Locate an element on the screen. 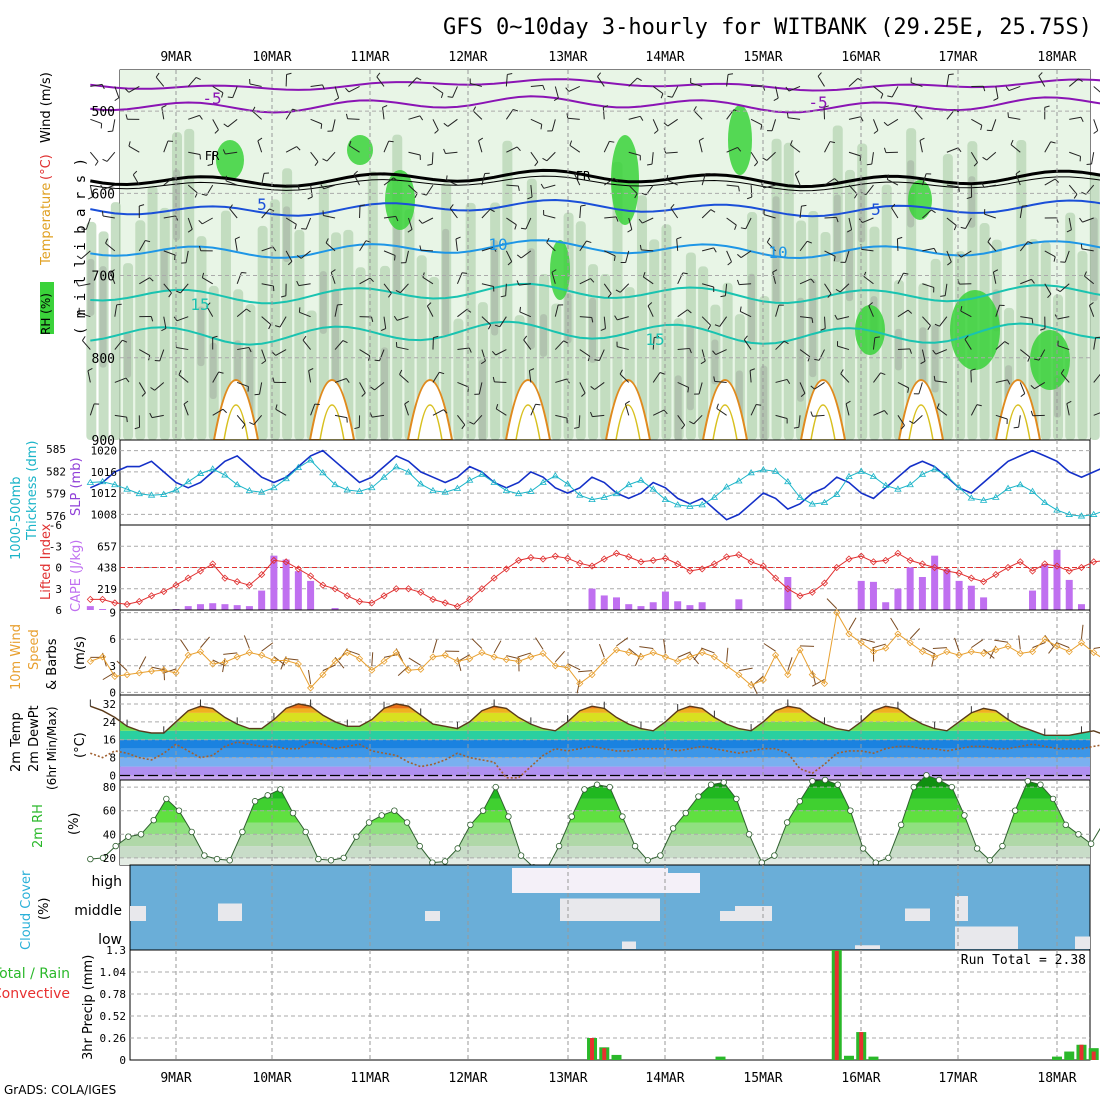 Image resolution: width=1100 pixels, height=1100 pixels. date-label-bottom-10MAR: 10MAR is located at coordinates (271, 1078).